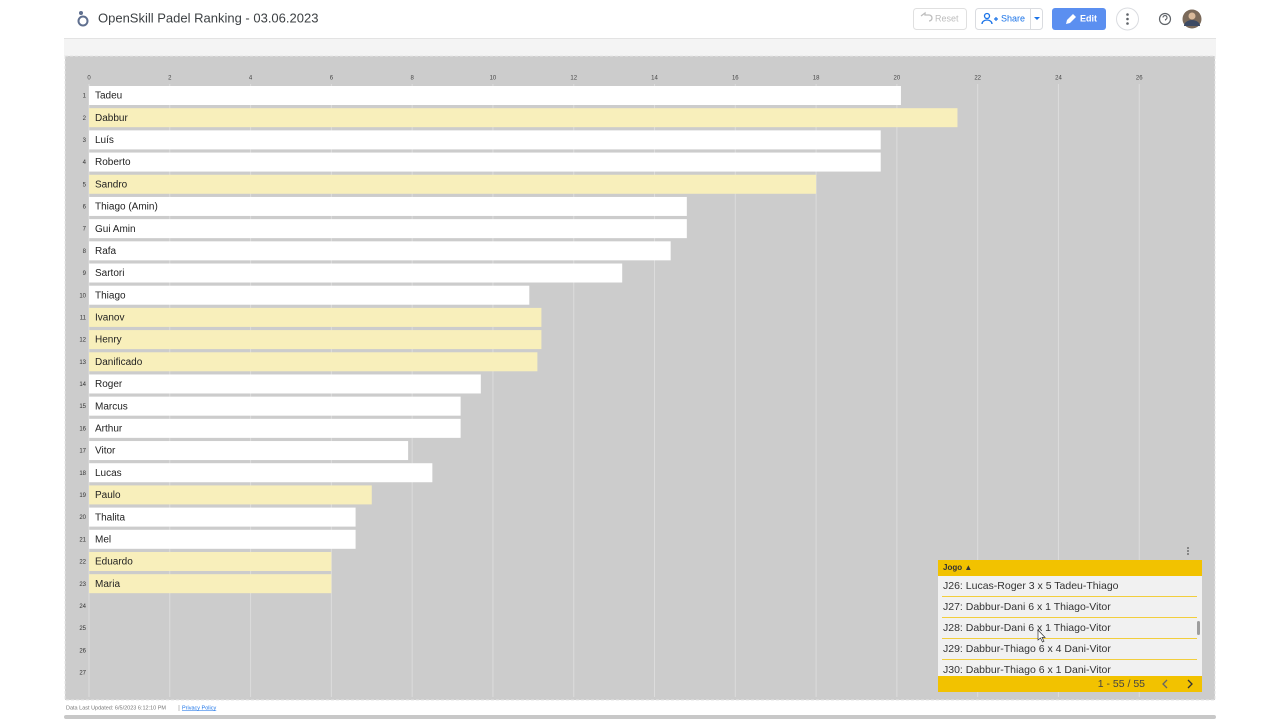 Image resolution: width=1280 pixels, height=720 pixels. Describe the element at coordinates (1165, 19) in the screenshot. I see `help-icon` at that location.